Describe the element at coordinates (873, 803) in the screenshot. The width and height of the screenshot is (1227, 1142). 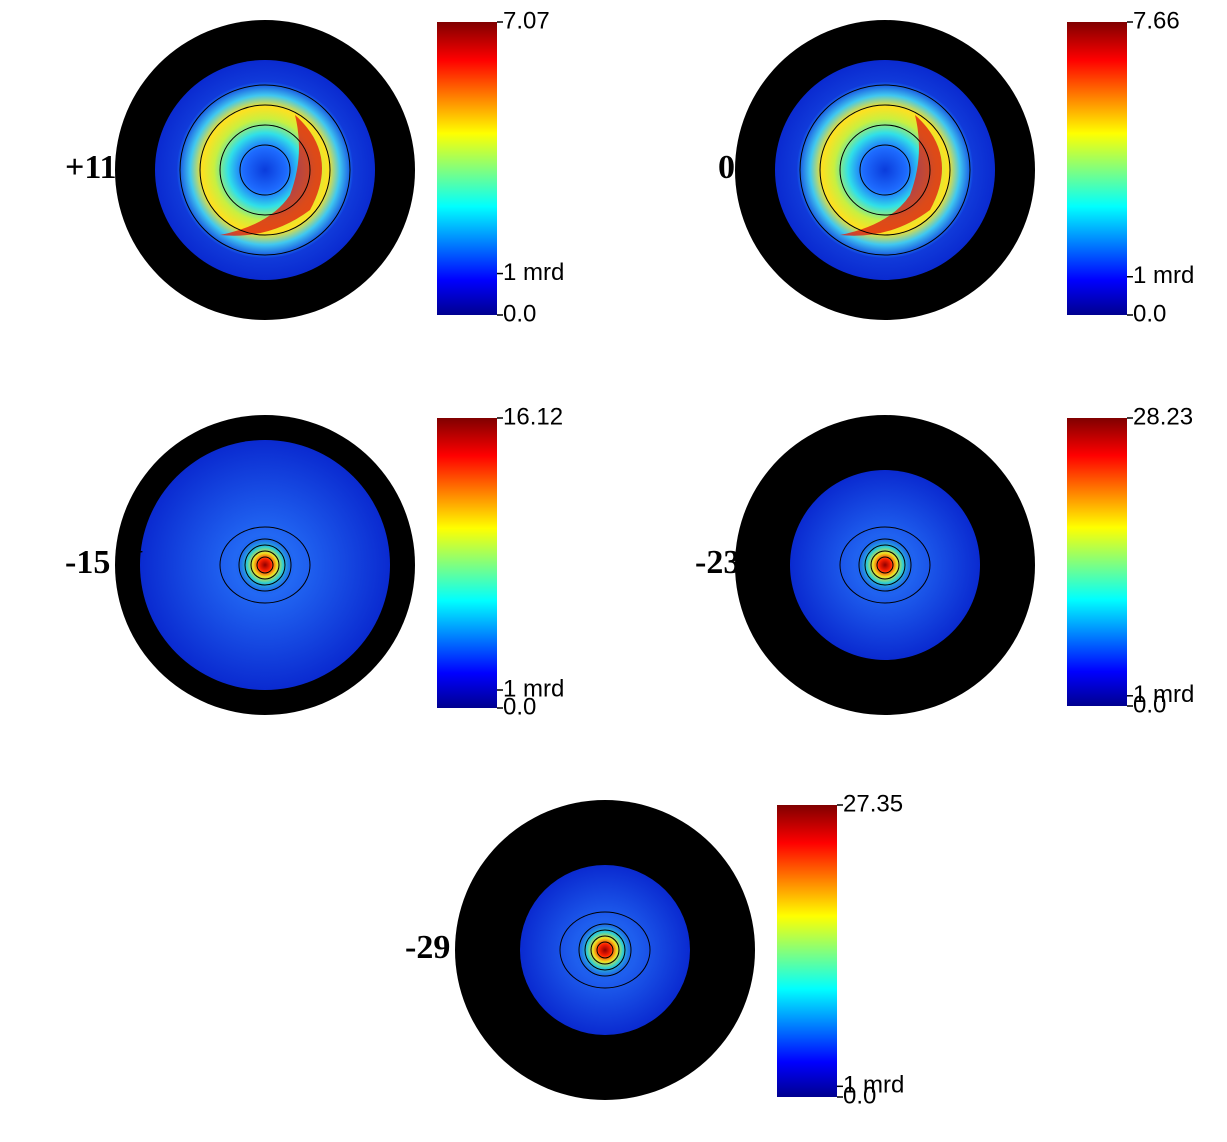
I see `colorbar-tick-label: 27.35` at that location.